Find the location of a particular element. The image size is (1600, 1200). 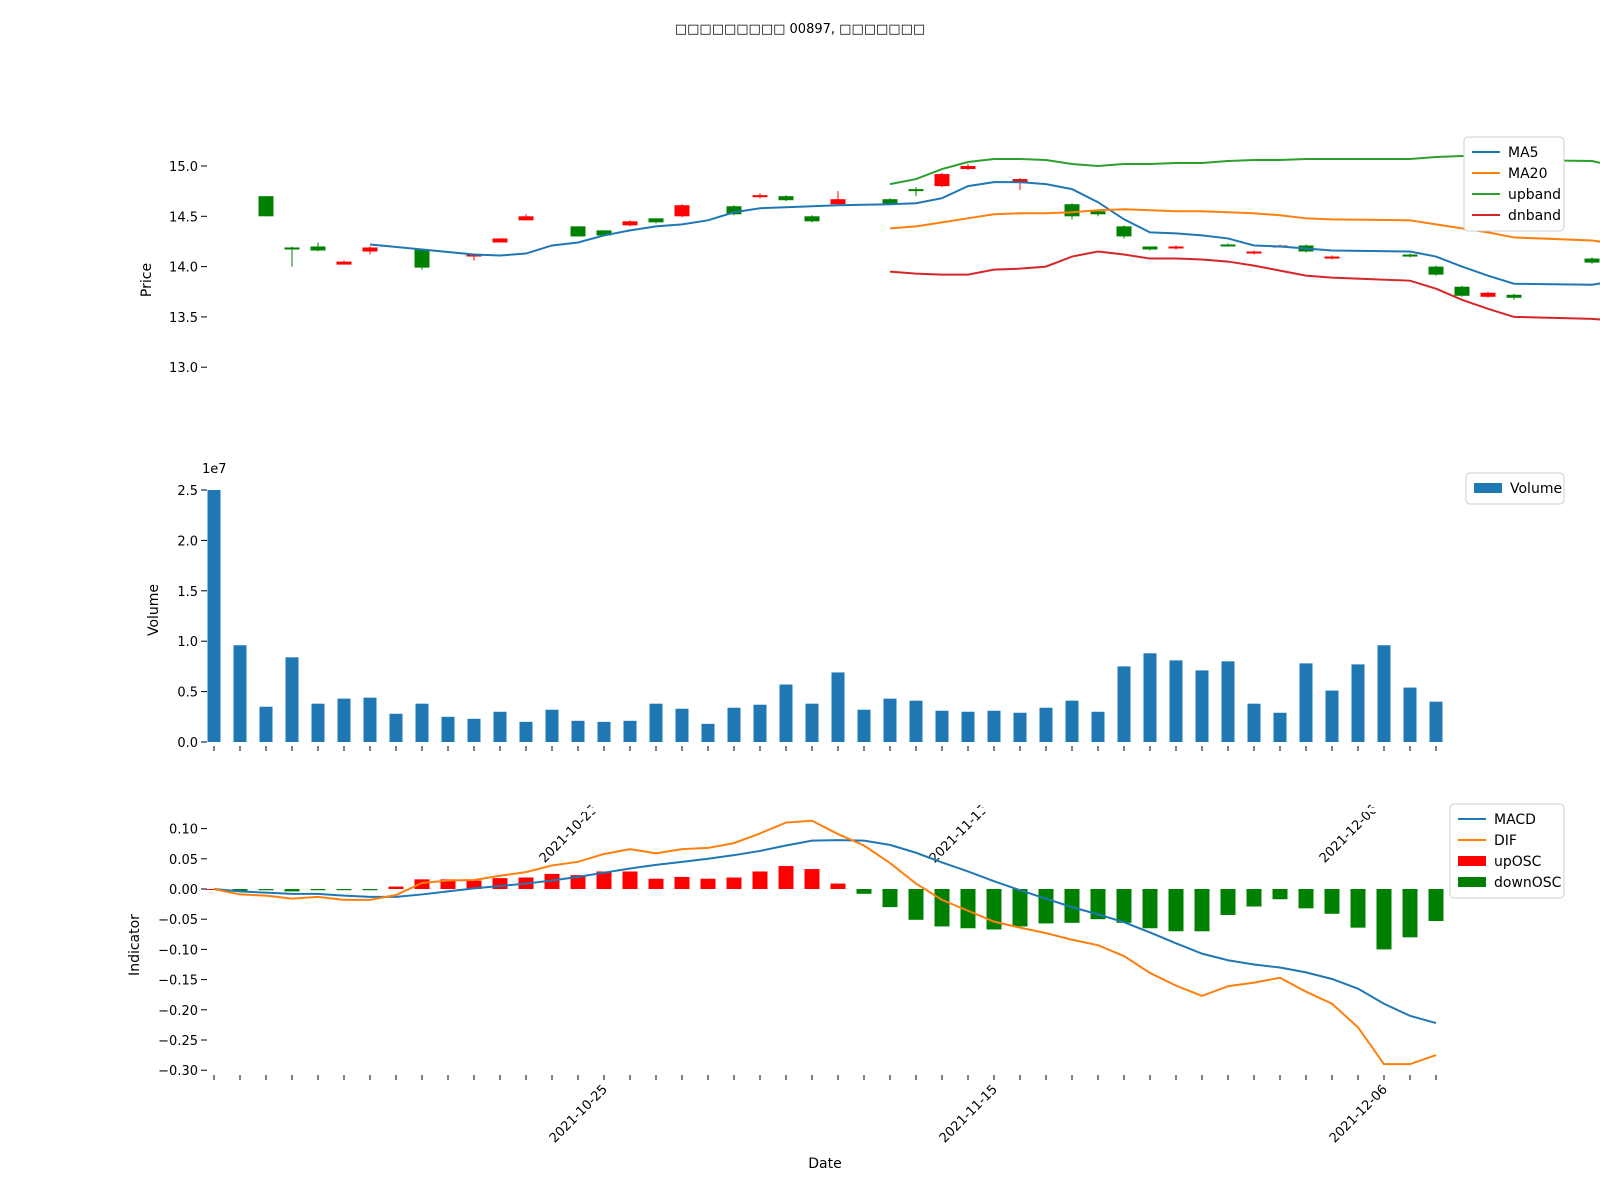

indicator-xlabel: Date is located at coordinates (824, 1164).